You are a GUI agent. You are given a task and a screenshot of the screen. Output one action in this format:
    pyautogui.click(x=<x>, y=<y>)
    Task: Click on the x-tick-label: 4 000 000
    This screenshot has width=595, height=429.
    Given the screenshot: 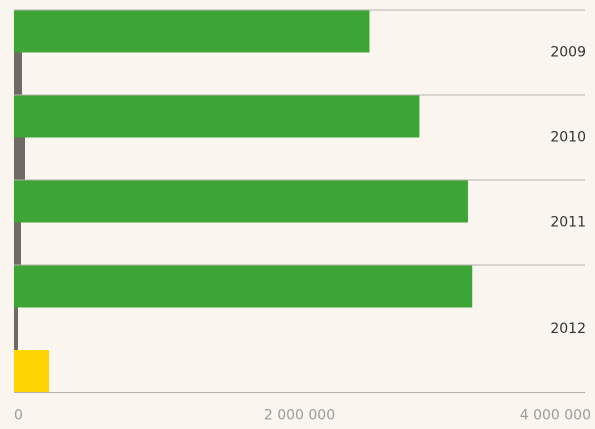 What is the action you would take?
    pyautogui.click(x=555, y=416)
    